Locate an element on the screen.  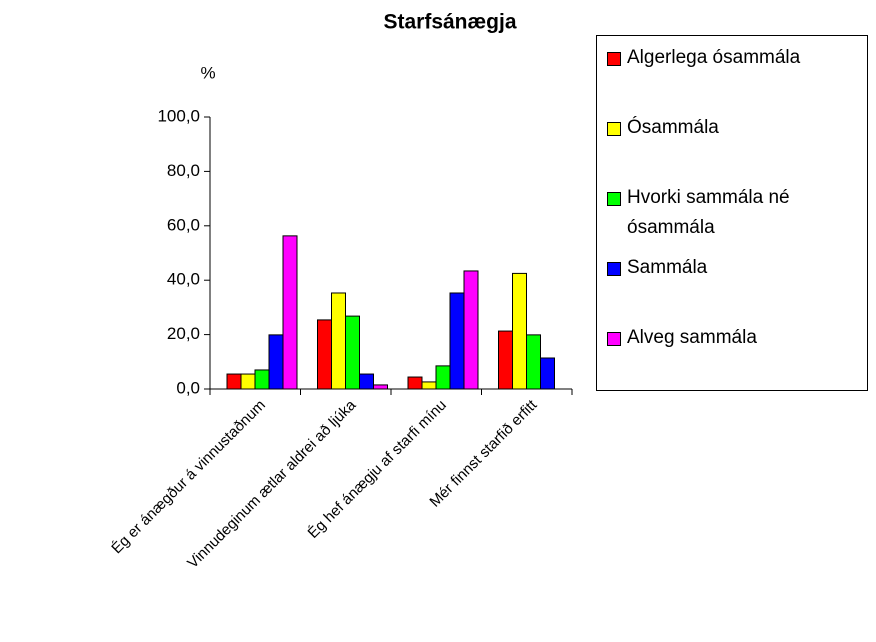
y-tick-label: 0,0 is located at coordinates (188, 387).